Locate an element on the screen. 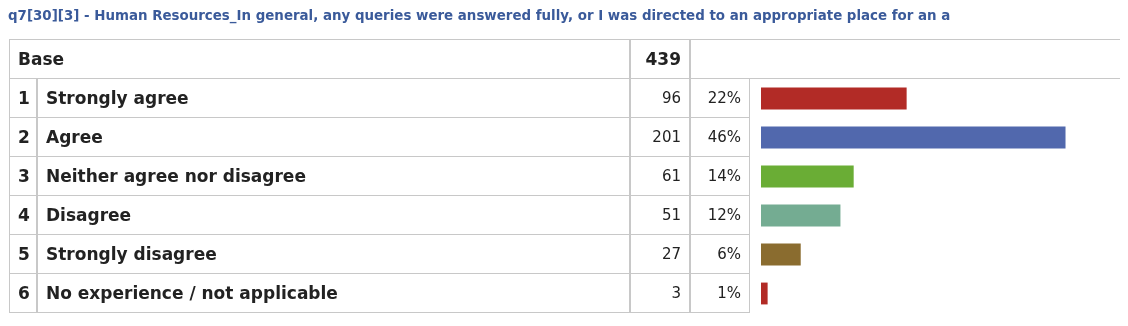  y-tick-label: Strongly agree is located at coordinates (333, 98).